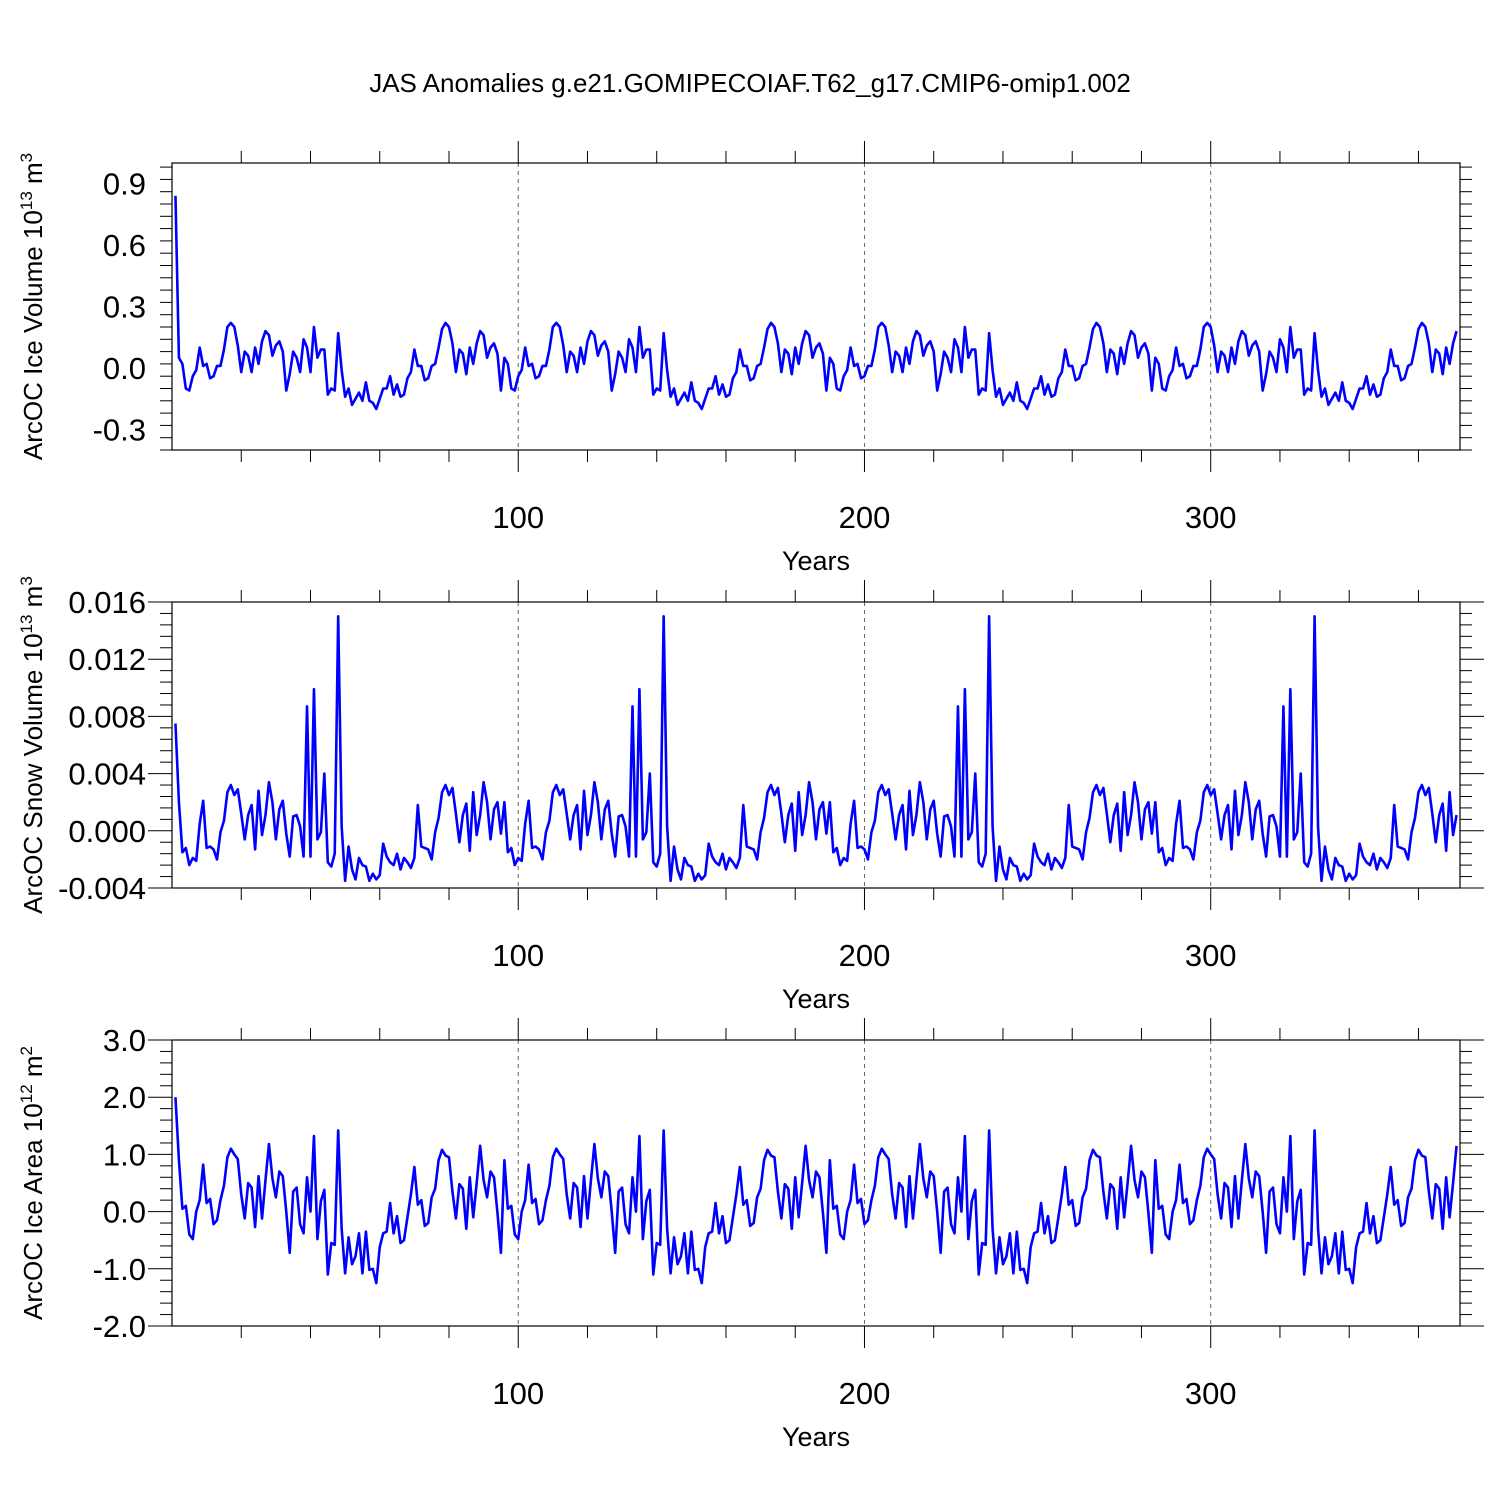 The width and height of the screenshot is (1500, 1500). What do you see at coordinates (124, 1040) in the screenshot?
I see `panel3-y-tick-label: 3.0` at bounding box center [124, 1040].